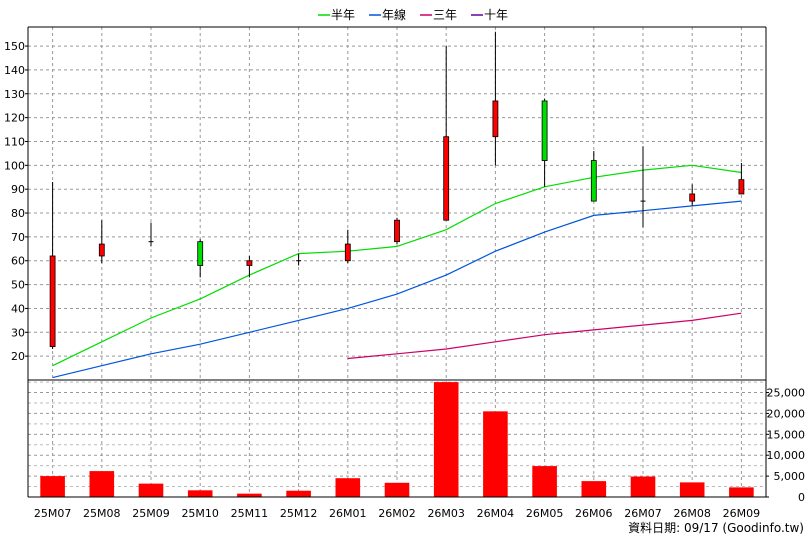 This screenshot has height=540, width=808. Describe the element at coordinates (394, 14) in the screenshot. I see `legend-label: 年線` at that location.